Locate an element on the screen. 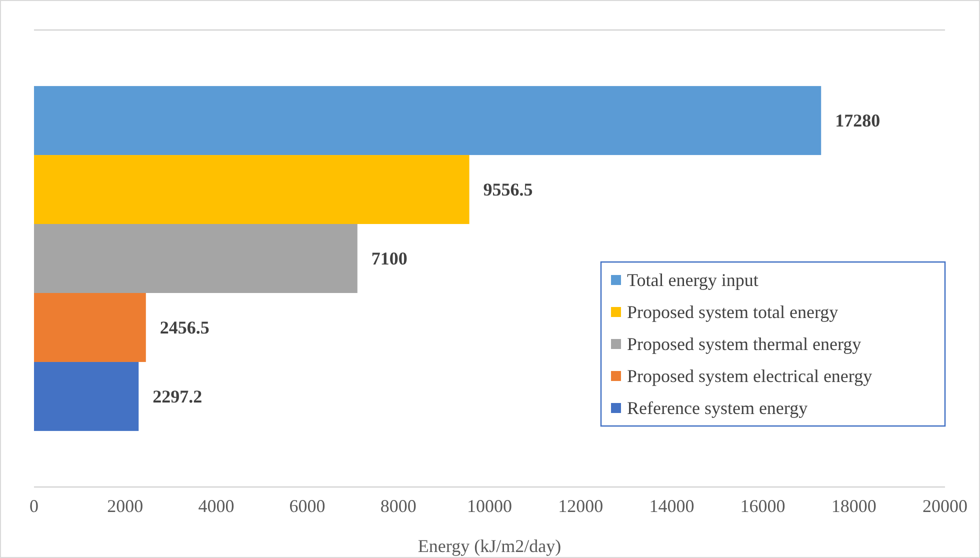  data-label: 2297.2 is located at coordinates (177, 396).